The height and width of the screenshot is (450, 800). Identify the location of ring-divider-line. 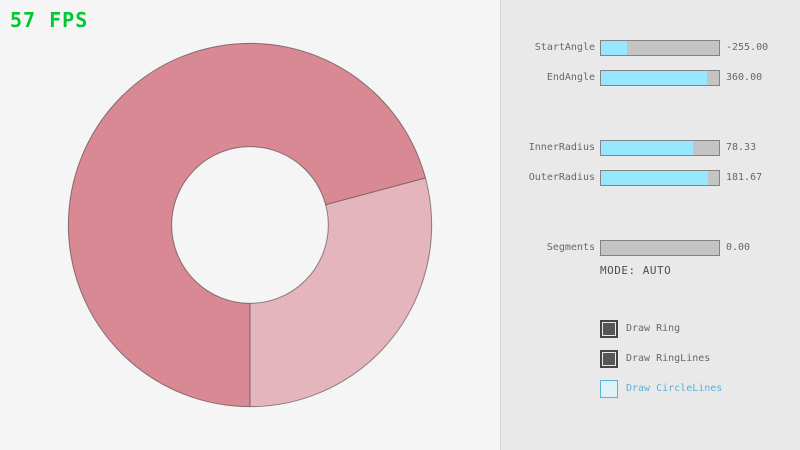
(375, 191).